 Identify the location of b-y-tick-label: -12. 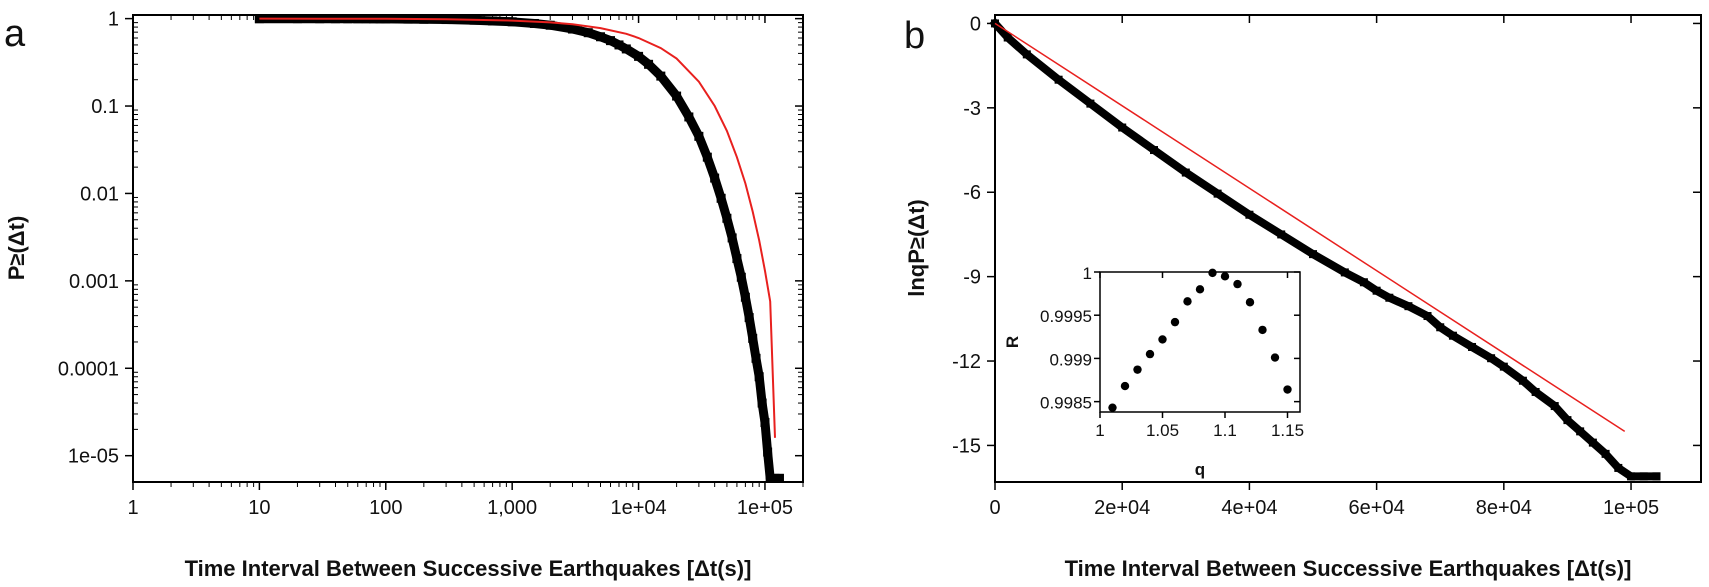
(966, 362).